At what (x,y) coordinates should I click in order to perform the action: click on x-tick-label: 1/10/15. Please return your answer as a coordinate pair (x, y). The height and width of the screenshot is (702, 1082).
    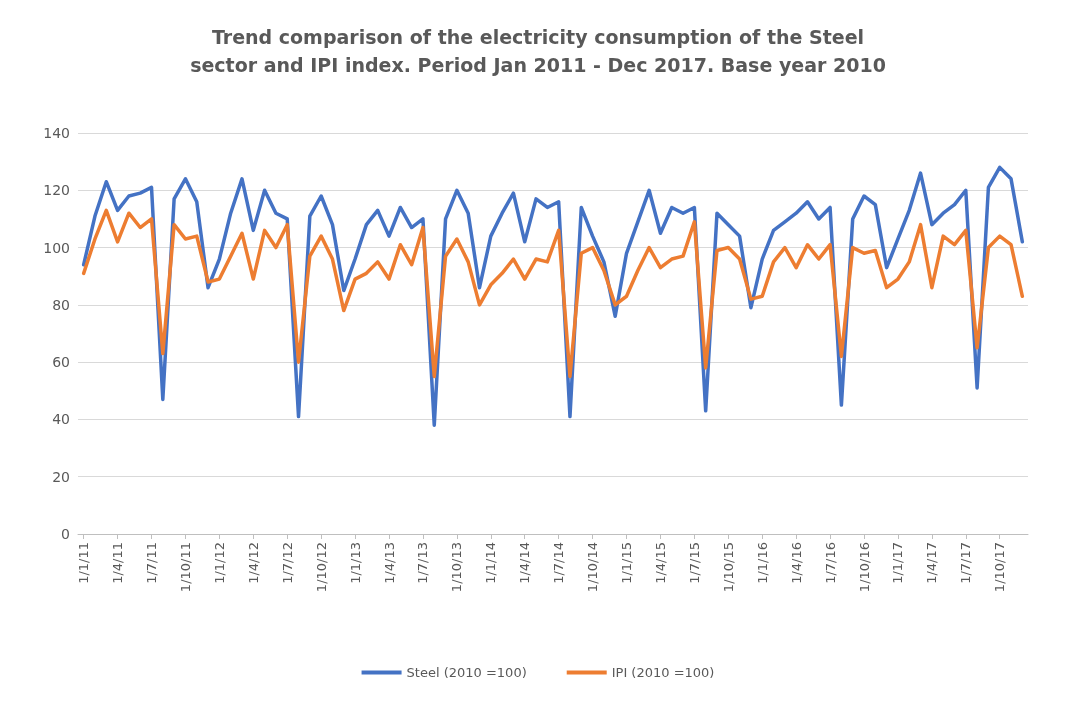
    Looking at the image, I should click on (728, 567).